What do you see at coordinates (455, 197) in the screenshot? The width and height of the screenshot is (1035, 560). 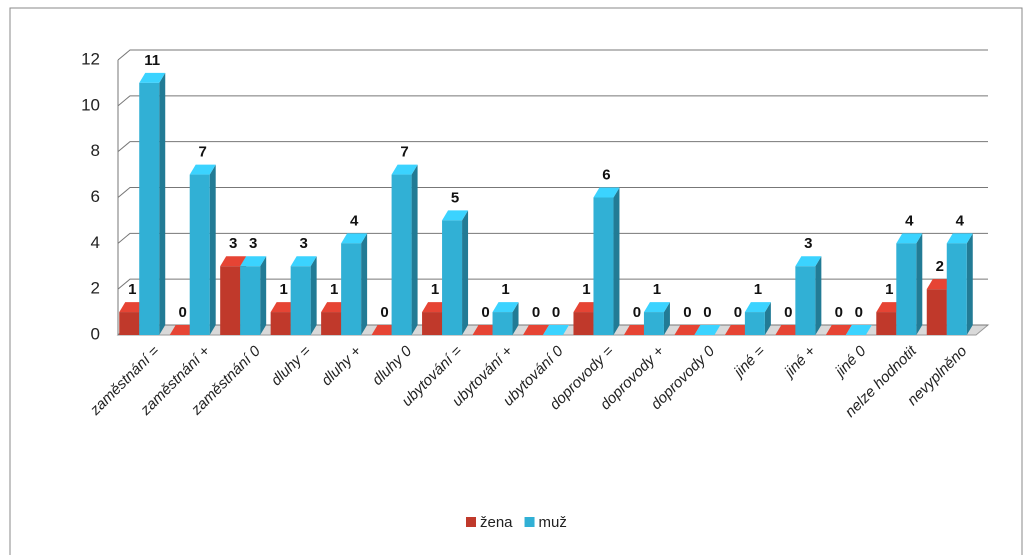 I see `value-label: 5` at bounding box center [455, 197].